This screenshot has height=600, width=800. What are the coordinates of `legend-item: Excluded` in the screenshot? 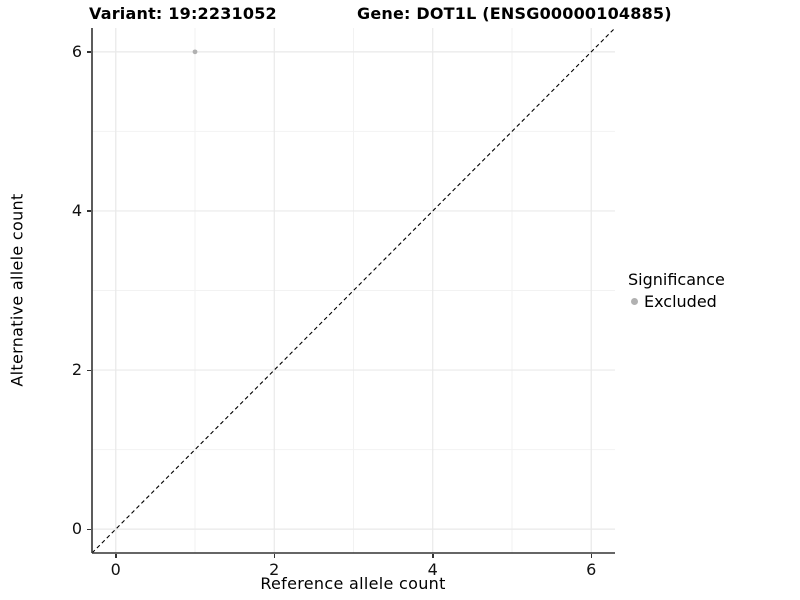 It's located at (676, 301).